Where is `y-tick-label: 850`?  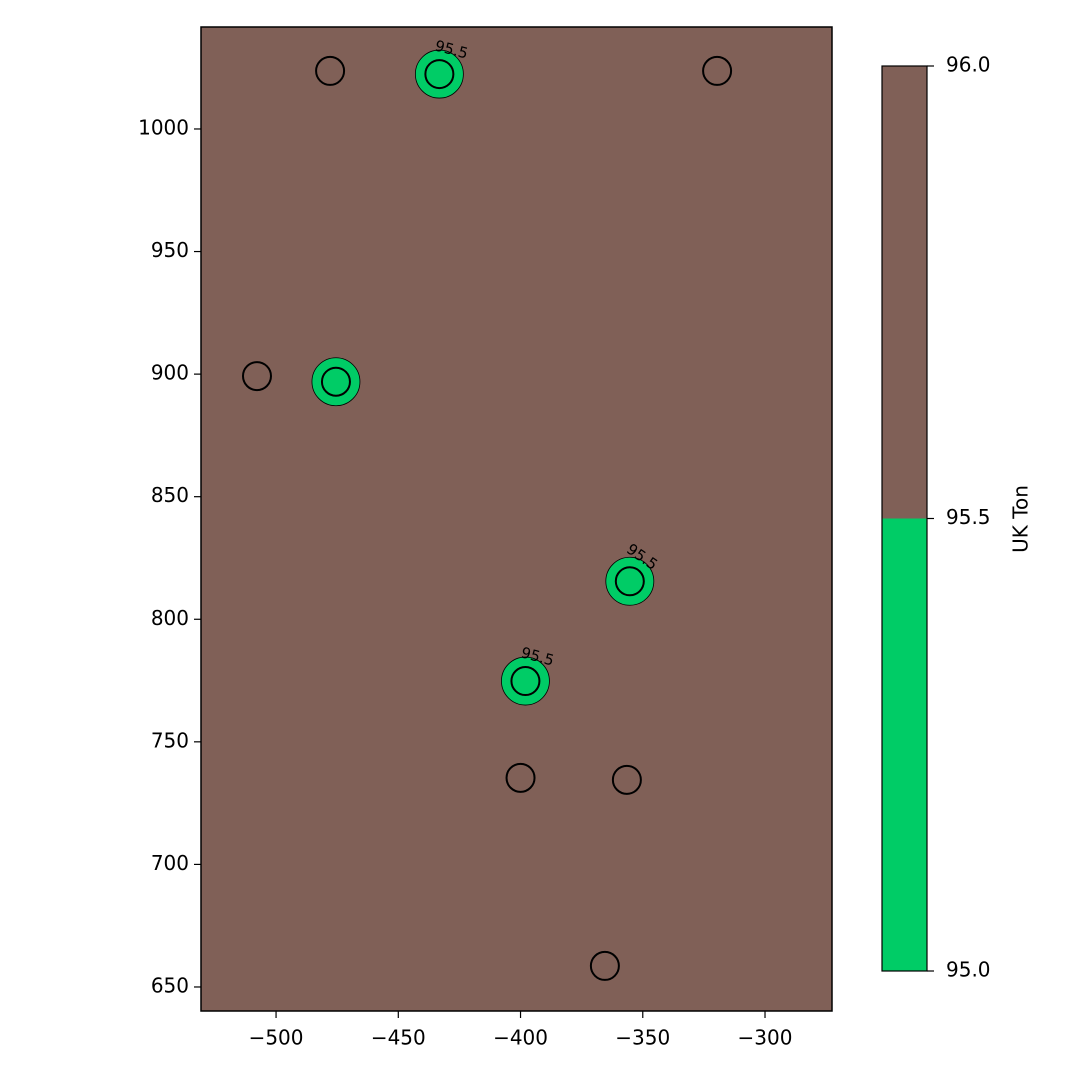
y-tick-label: 850 is located at coordinates (170, 495).